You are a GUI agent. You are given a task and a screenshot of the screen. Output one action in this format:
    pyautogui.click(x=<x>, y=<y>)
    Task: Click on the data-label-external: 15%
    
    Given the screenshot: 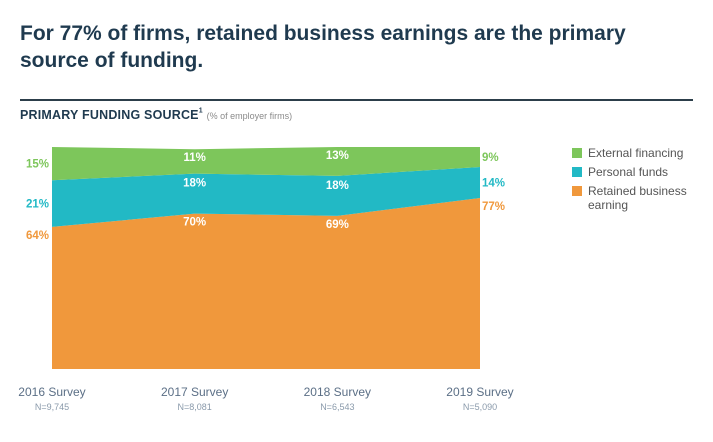 What is the action you would take?
    pyautogui.click(x=37, y=165)
    